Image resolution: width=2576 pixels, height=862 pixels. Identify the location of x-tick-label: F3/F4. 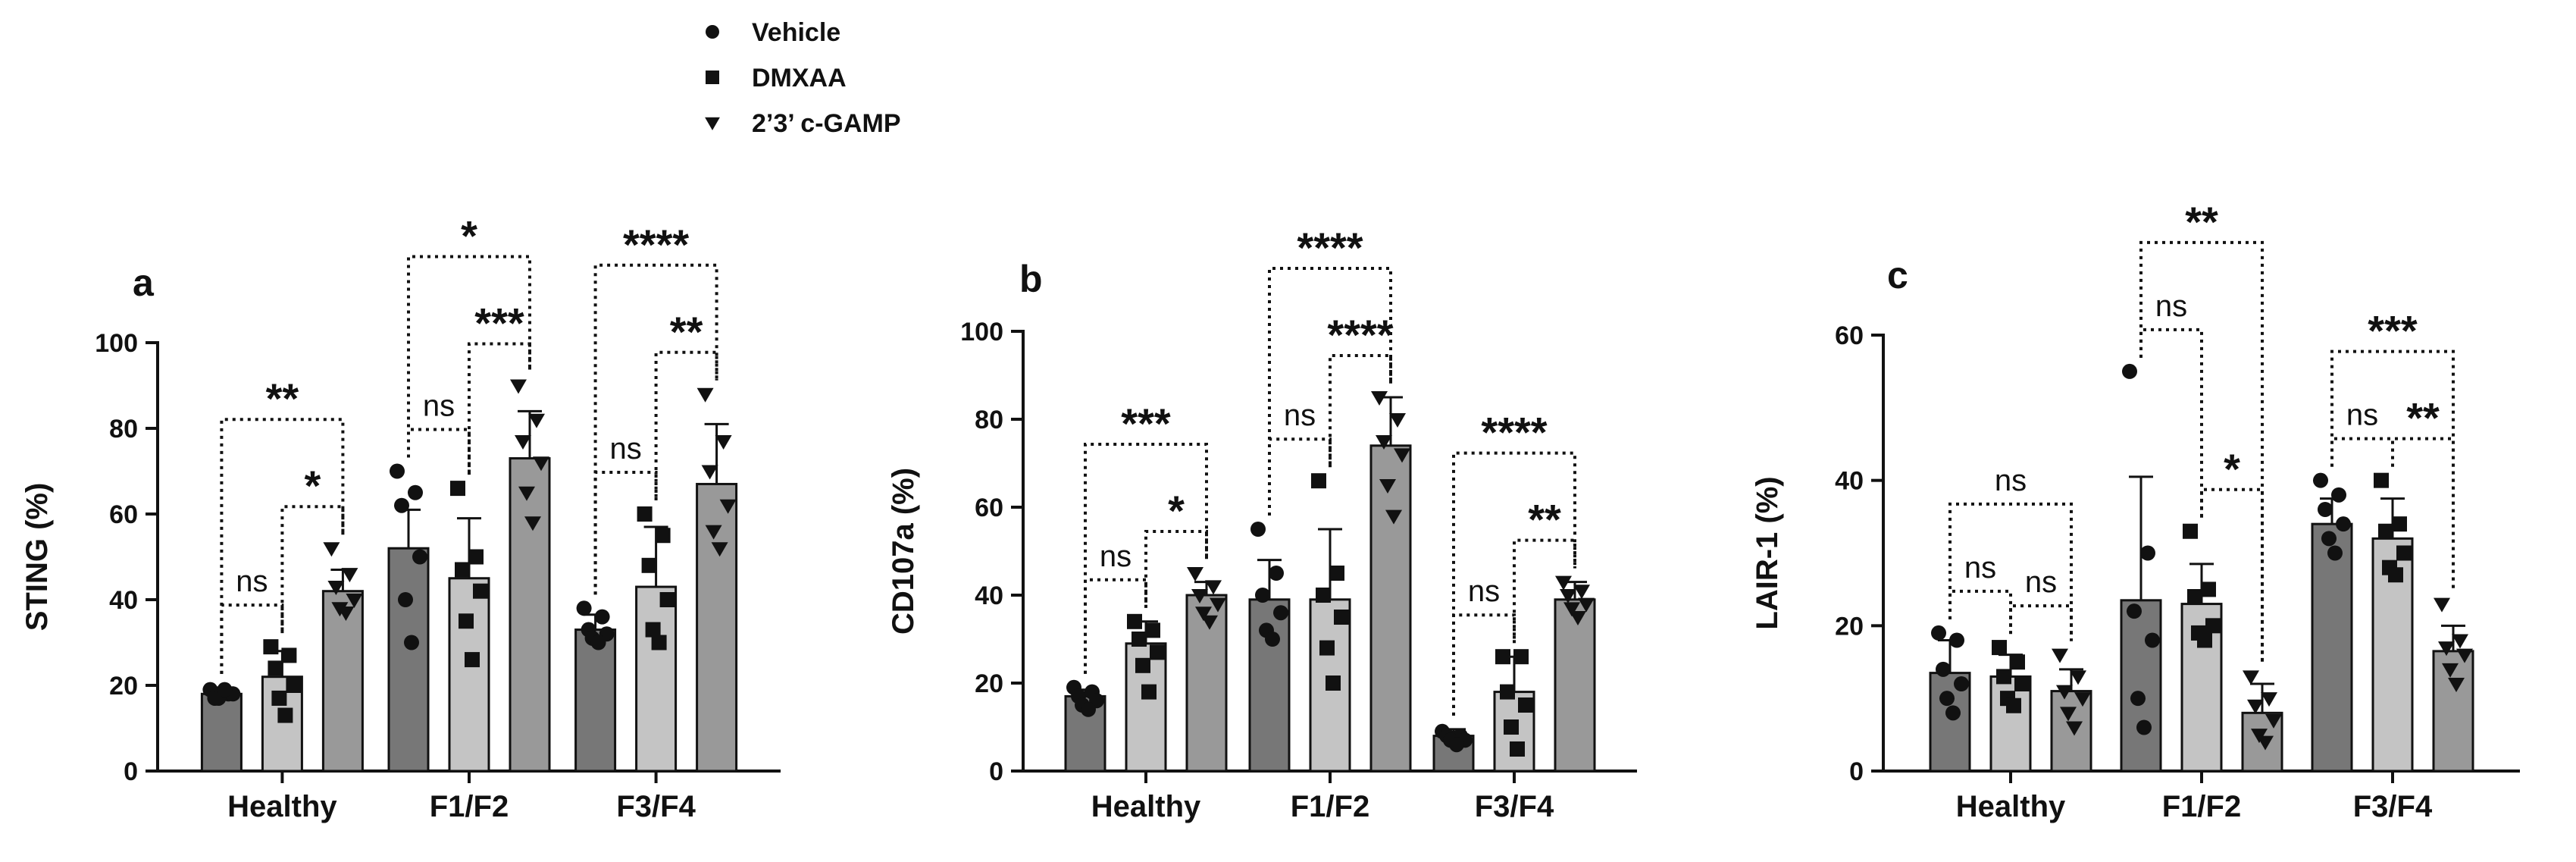
(1514, 806).